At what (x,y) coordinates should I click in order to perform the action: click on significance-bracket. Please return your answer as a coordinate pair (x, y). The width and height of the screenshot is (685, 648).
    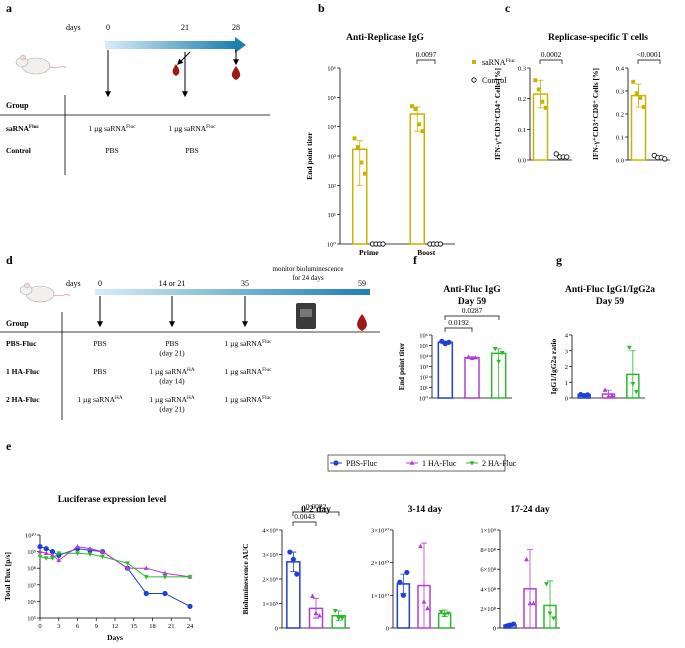
    Looking at the image, I should click on (316, 513).